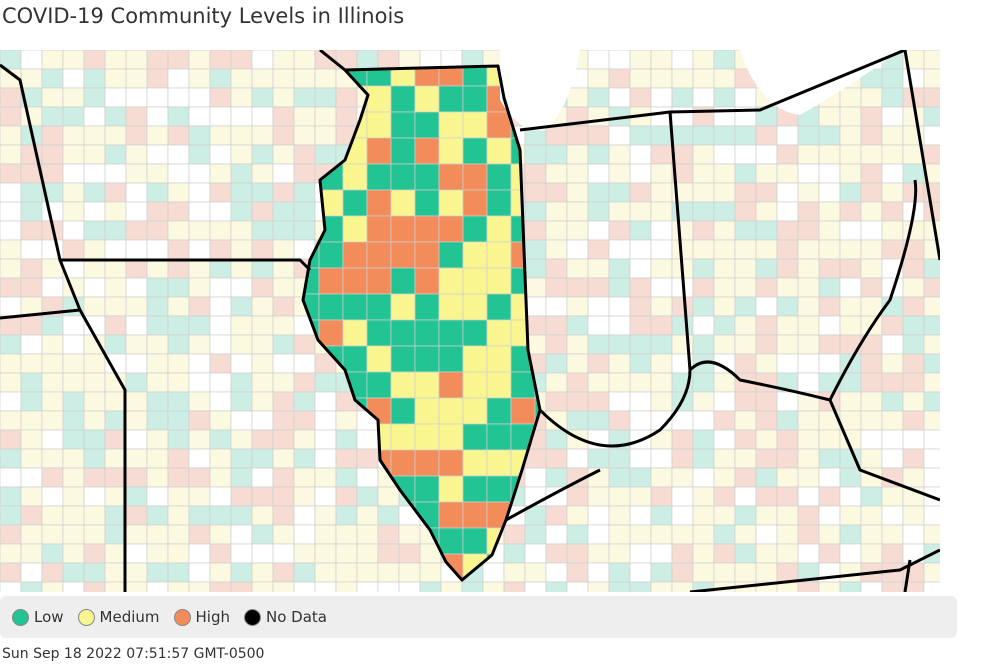 The image size is (1000, 667). I want to click on legend-item: Low, so click(38, 617).